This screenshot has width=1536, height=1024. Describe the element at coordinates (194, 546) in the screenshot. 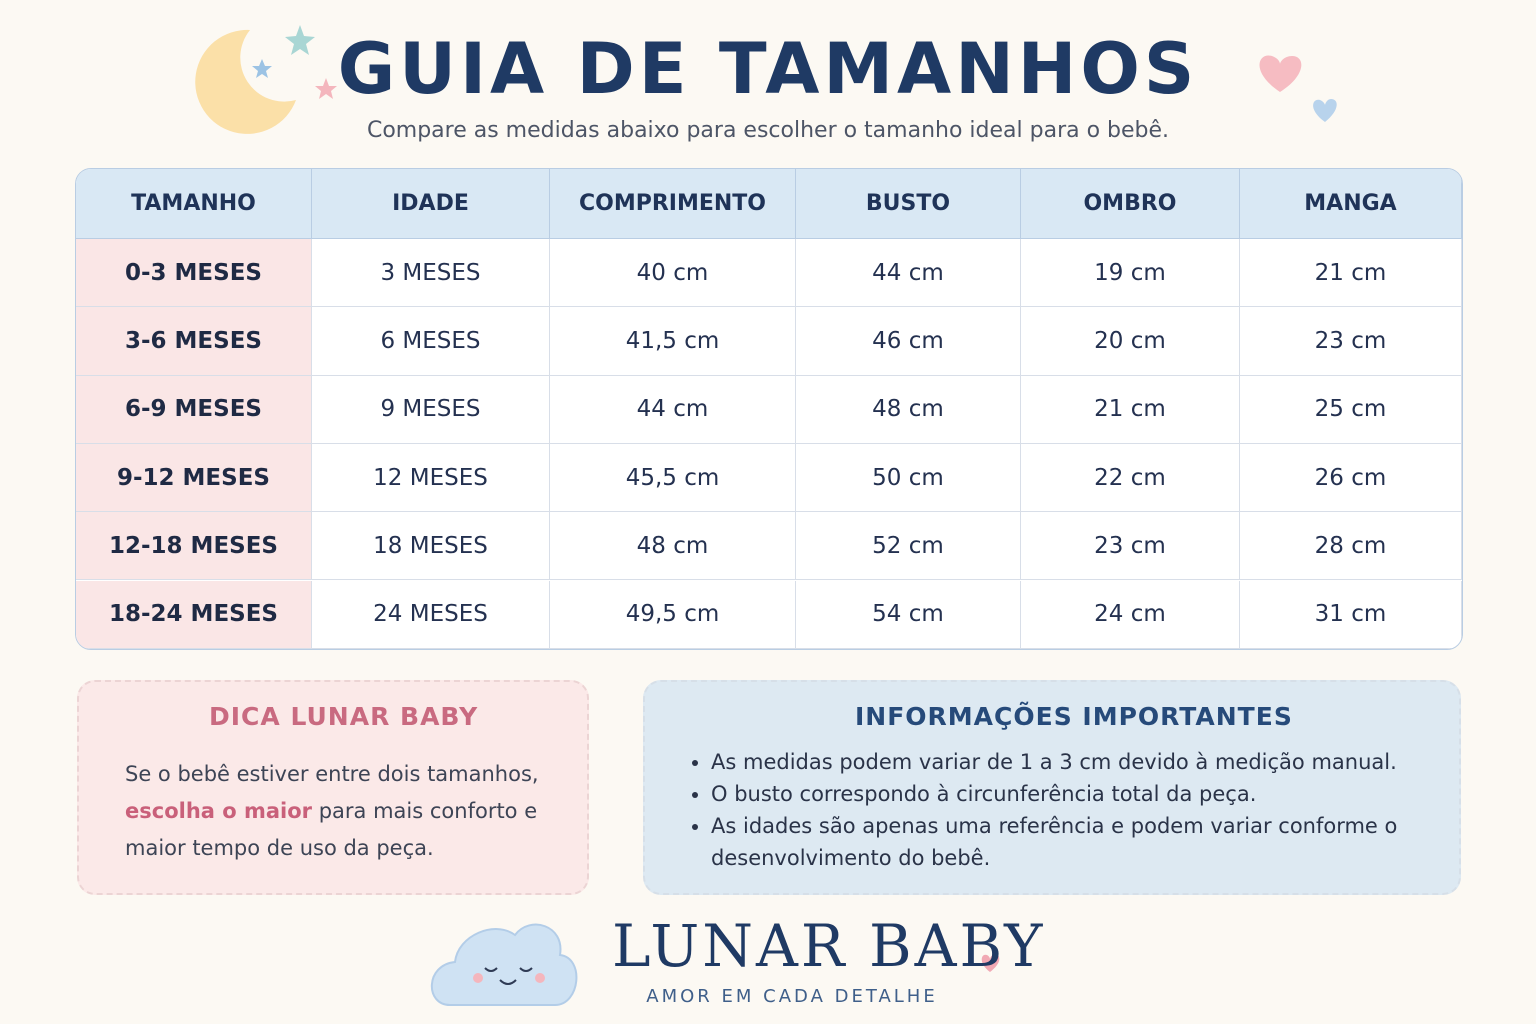

I see `size-cell: 12-18 MESES` at that location.